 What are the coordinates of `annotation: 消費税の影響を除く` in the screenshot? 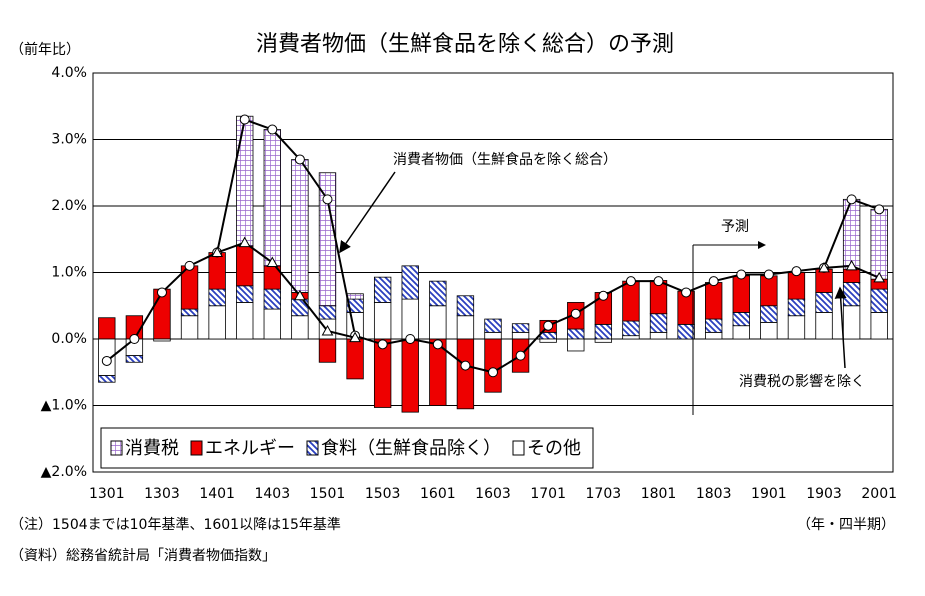 It's located at (802, 381).